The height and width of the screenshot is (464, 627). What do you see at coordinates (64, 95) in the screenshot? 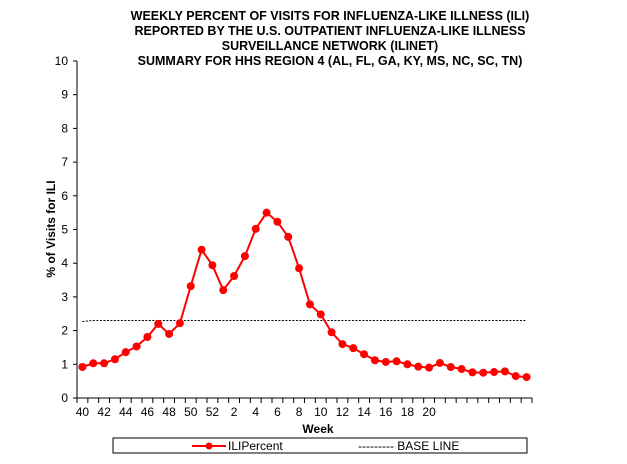
I see `y-tick-label: 9` at bounding box center [64, 95].